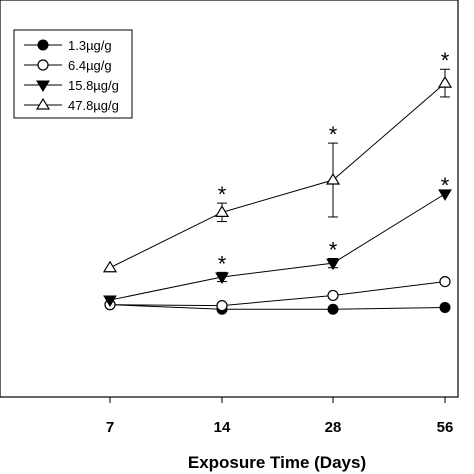 The width and height of the screenshot is (474, 474). Describe the element at coordinates (445, 427) in the screenshot. I see `x-tick-label: 56` at that location.